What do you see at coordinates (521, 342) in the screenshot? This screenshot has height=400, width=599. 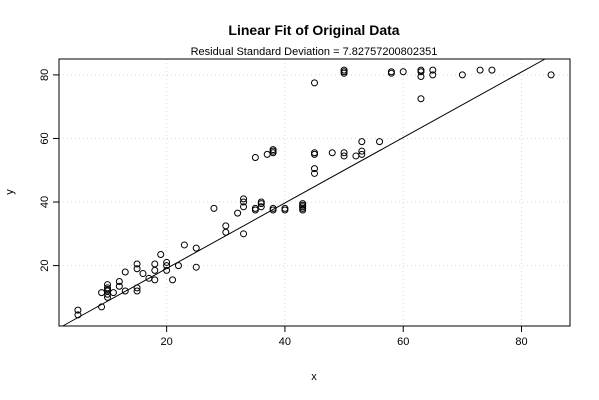 I see `x-tick-label-3: 80` at bounding box center [521, 342].